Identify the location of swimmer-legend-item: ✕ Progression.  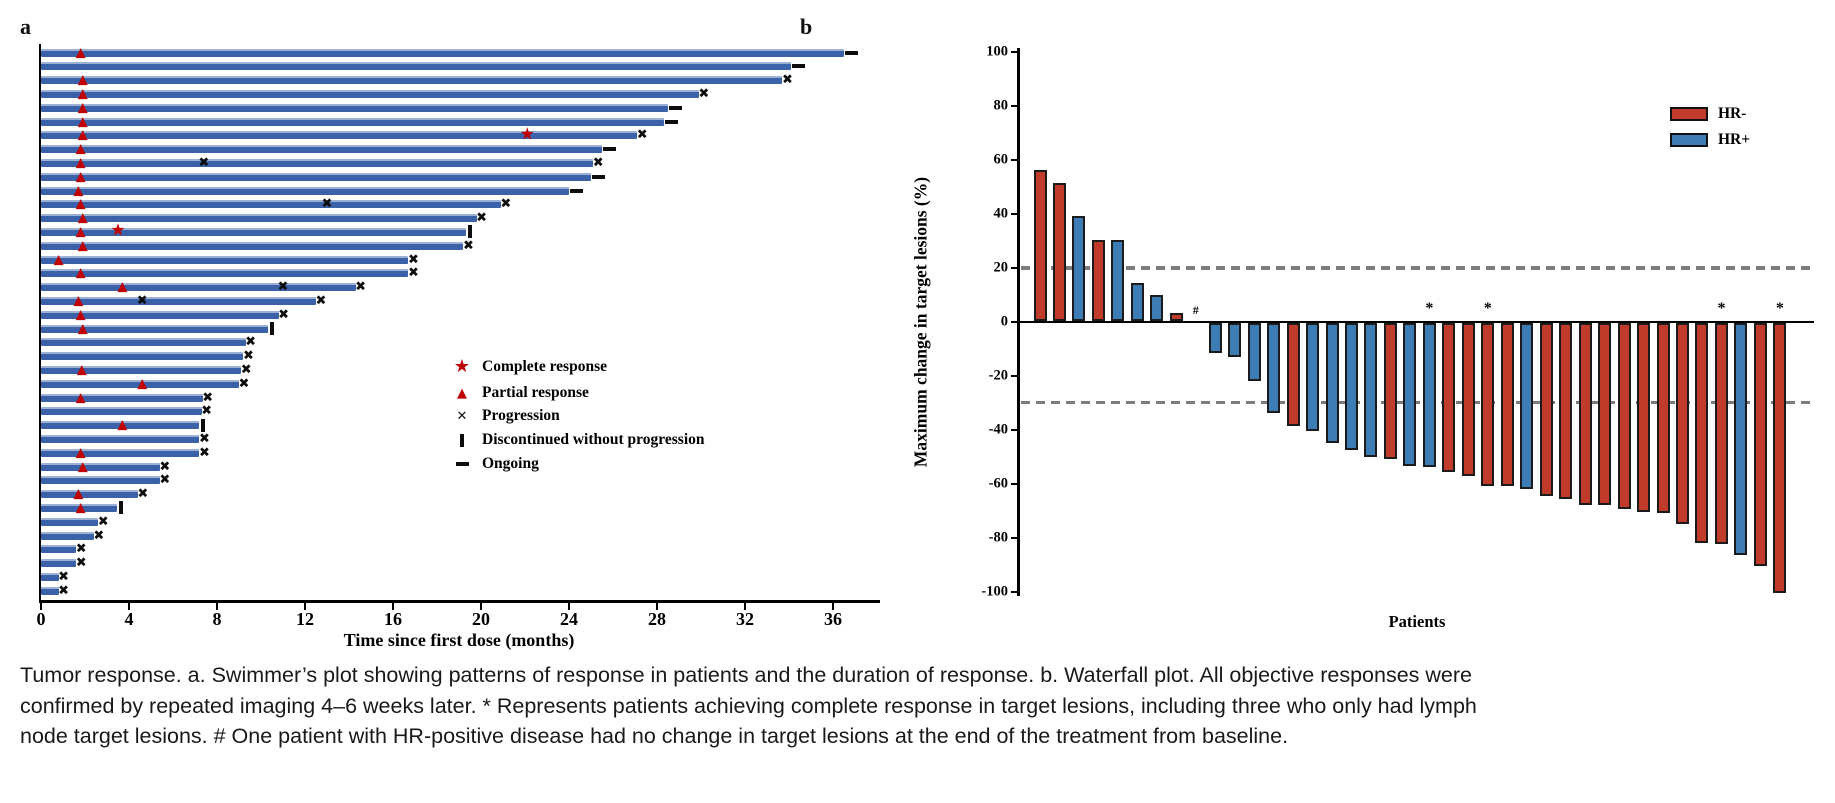
(506, 416).